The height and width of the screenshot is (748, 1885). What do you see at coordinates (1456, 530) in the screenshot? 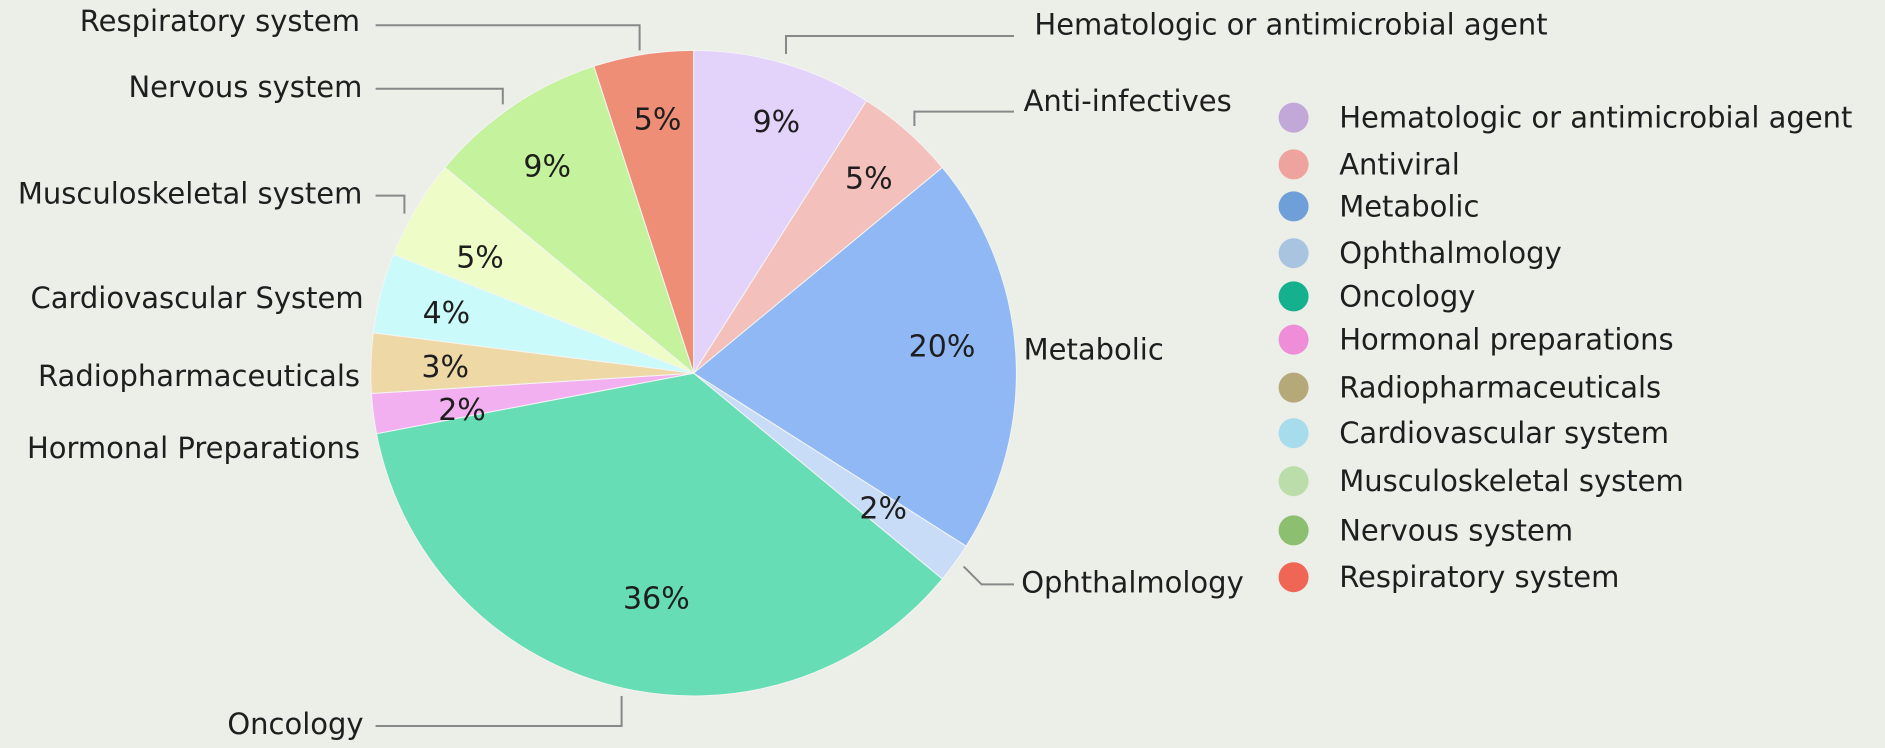
I see `legend-label: Nervous system` at bounding box center [1456, 530].